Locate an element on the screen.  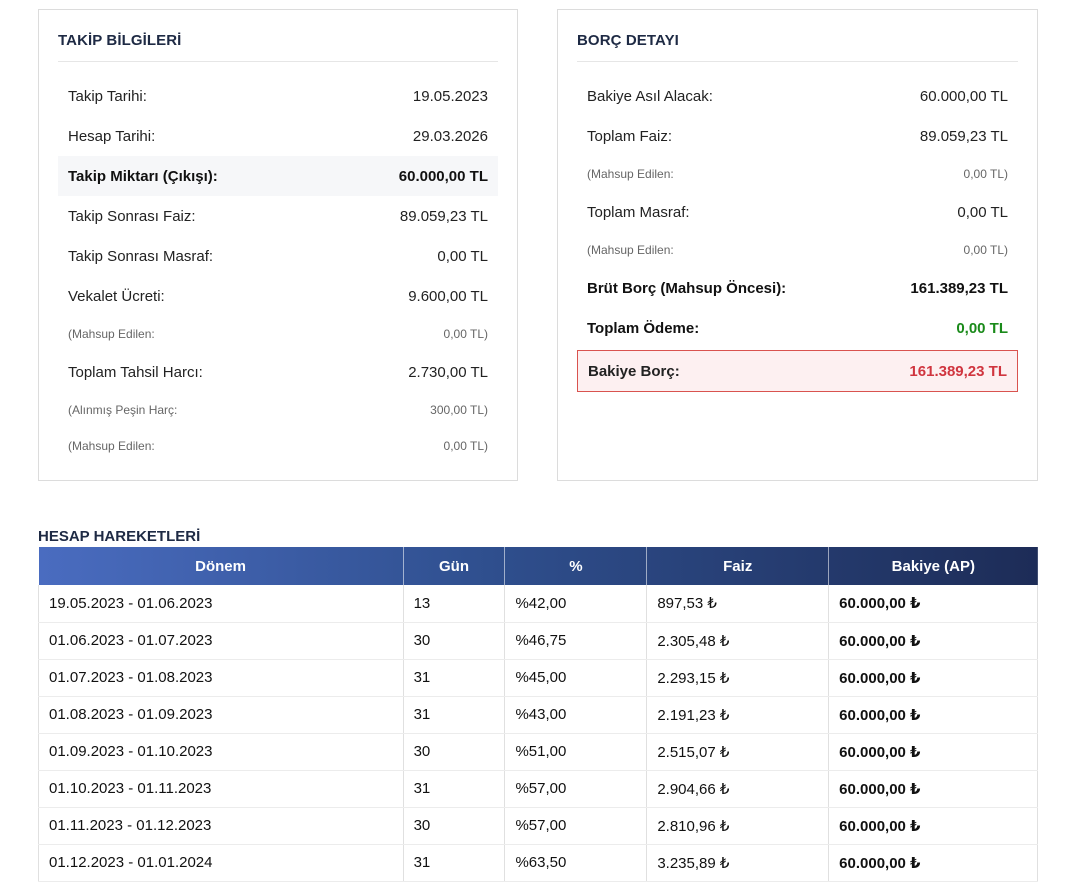
cell-gun: 13 is located at coordinates (454, 604).